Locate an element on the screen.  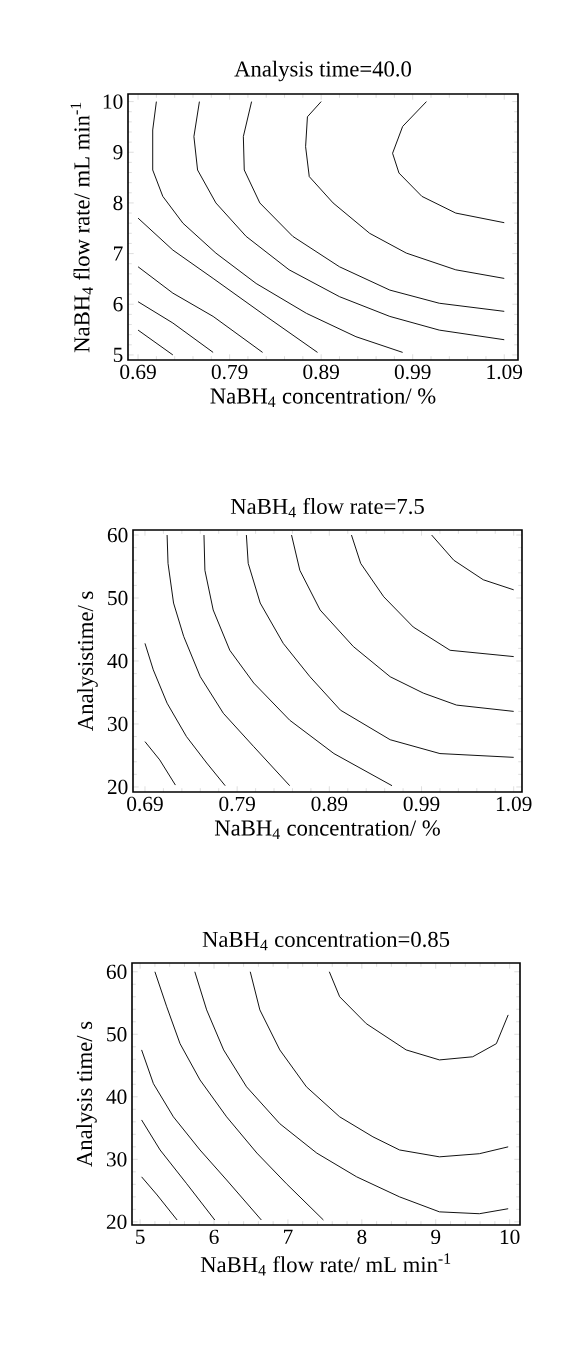
y-axis-title: Analysistime/ s is located at coordinates (87, 661).